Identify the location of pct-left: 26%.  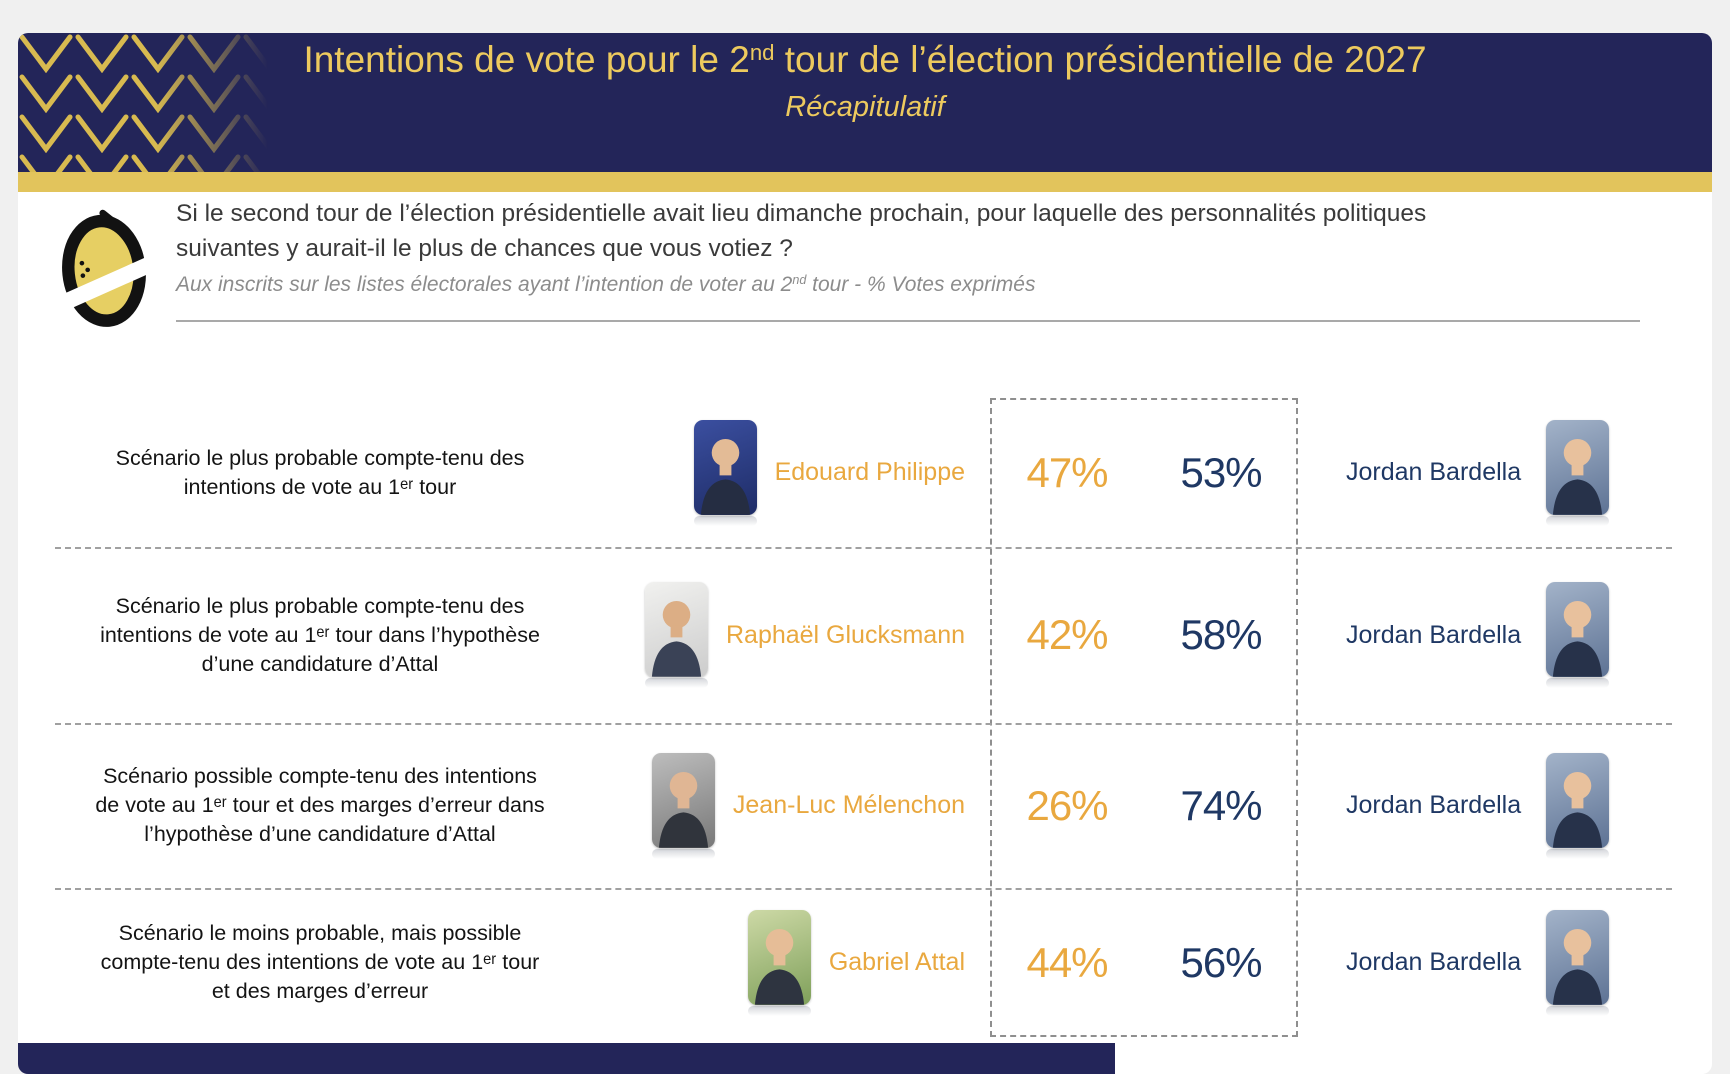
(1067, 805).